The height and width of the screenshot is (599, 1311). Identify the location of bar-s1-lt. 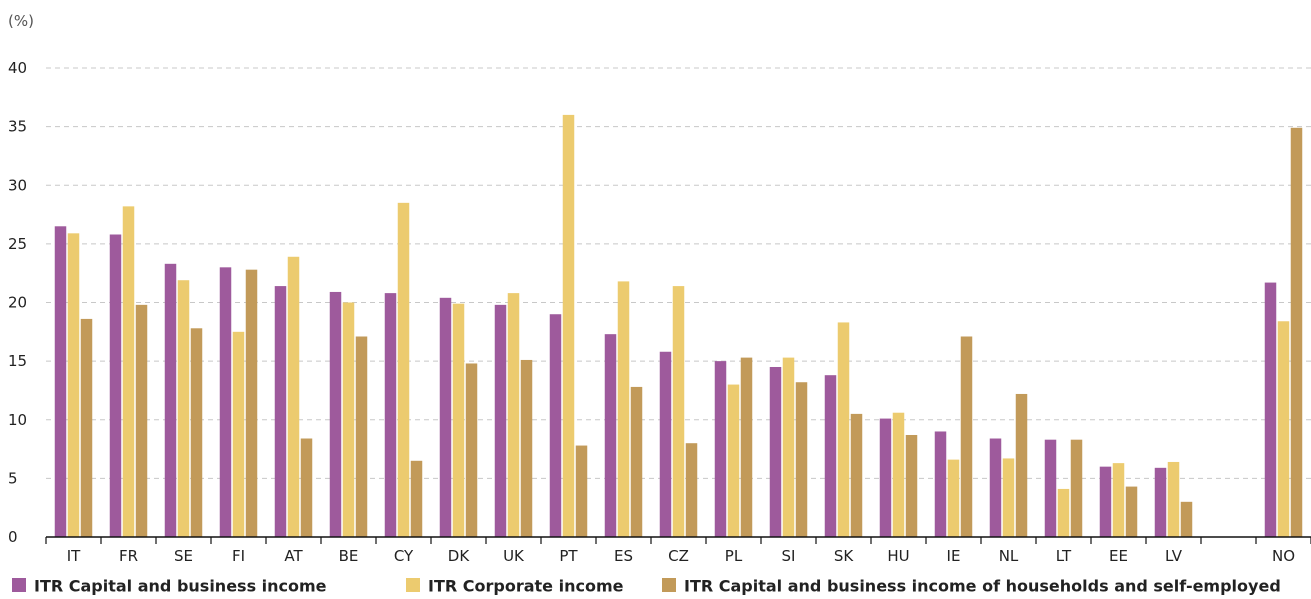
(1063, 512).